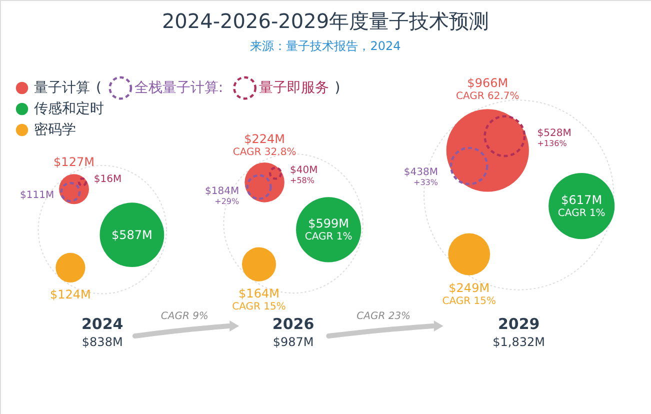  I want to click on data-label: $111M, so click(37, 196).